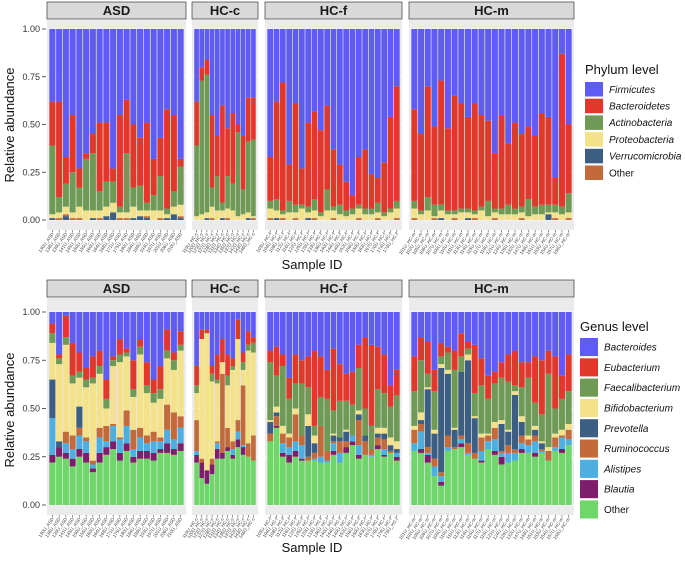 The height and width of the screenshot is (562, 685). What do you see at coordinates (622, 469) in the screenshot?
I see `legend-label: Alistipes` at bounding box center [622, 469].